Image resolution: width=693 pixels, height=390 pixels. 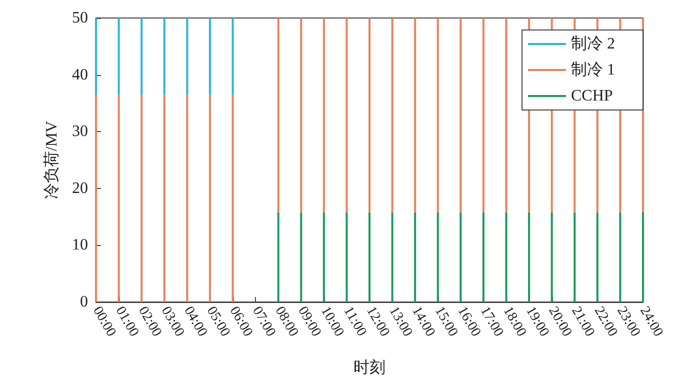 I want to click on y-tick-label: 10, so click(x=80, y=245).